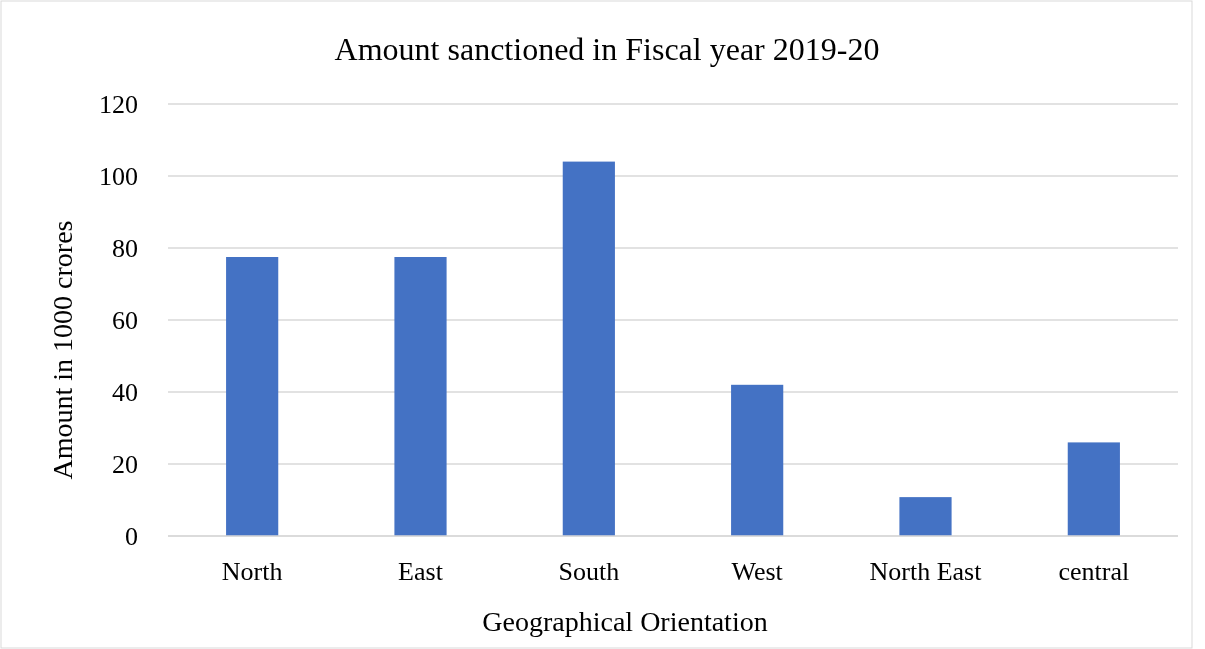 Image resolution: width=1205 pixels, height=649 pixels. What do you see at coordinates (62, 350) in the screenshot?
I see `y-axis-title: Amount in 1000 crores` at bounding box center [62, 350].